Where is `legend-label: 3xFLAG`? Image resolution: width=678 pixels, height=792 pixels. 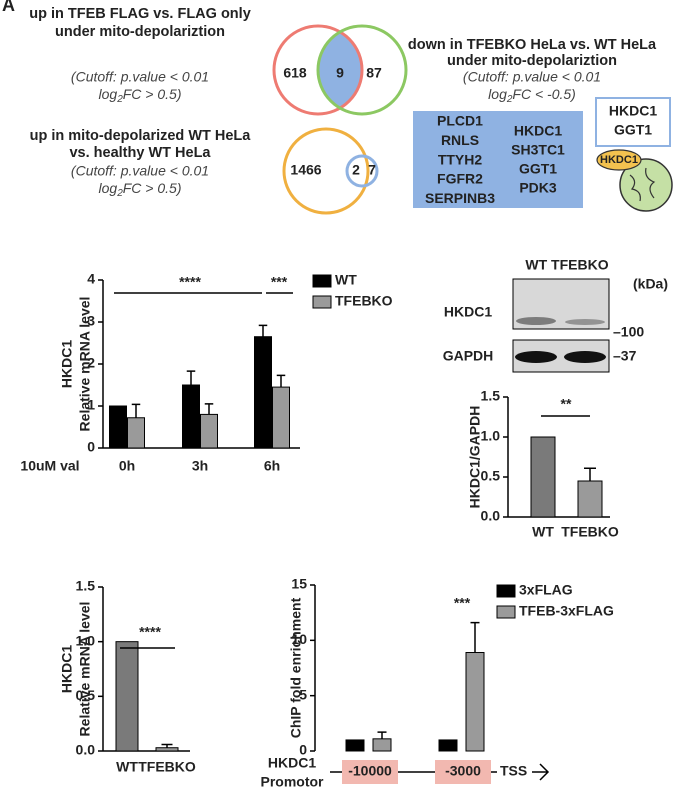 legend-label: 3xFLAG is located at coordinates (546, 590).